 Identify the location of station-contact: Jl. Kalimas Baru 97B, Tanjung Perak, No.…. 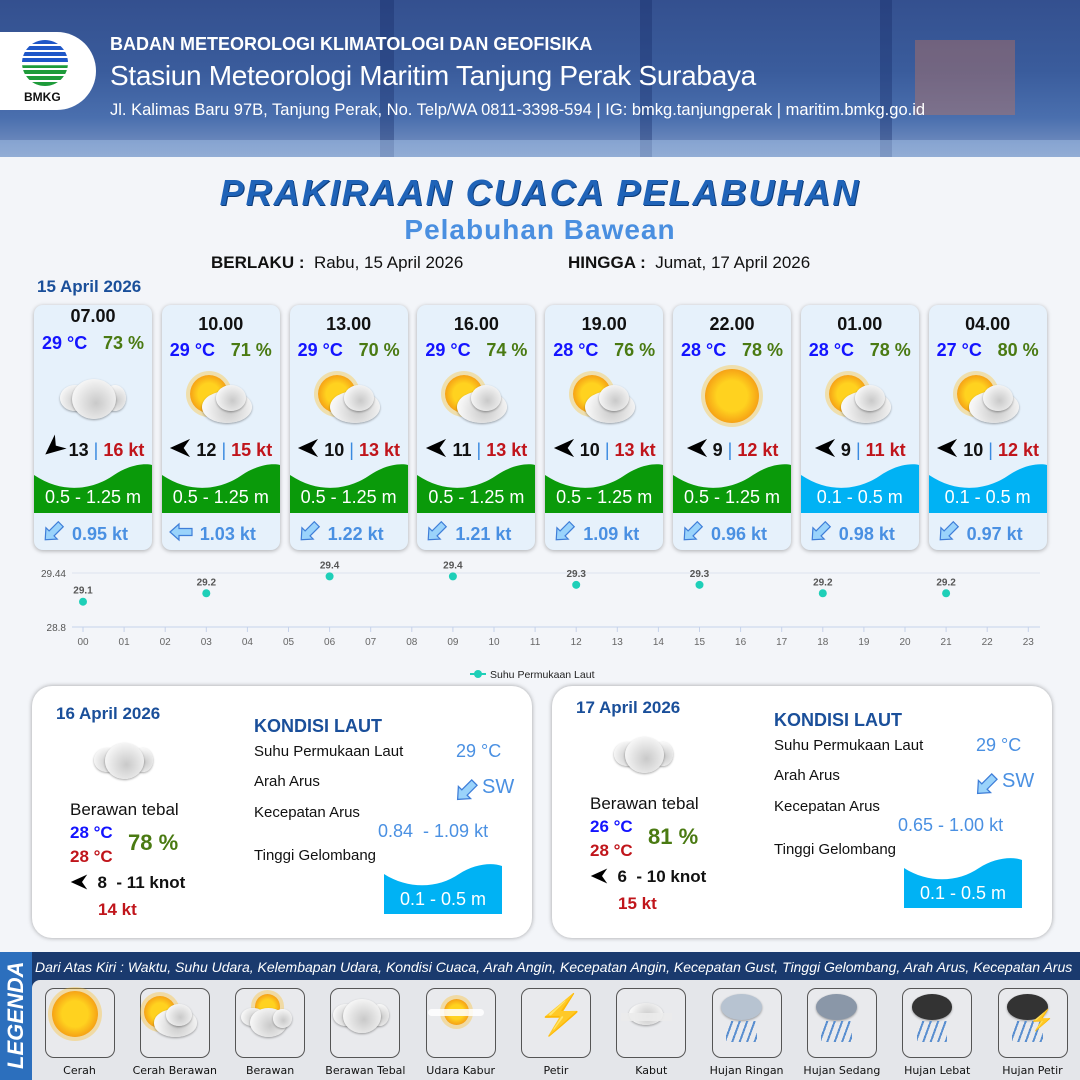
(518, 110).